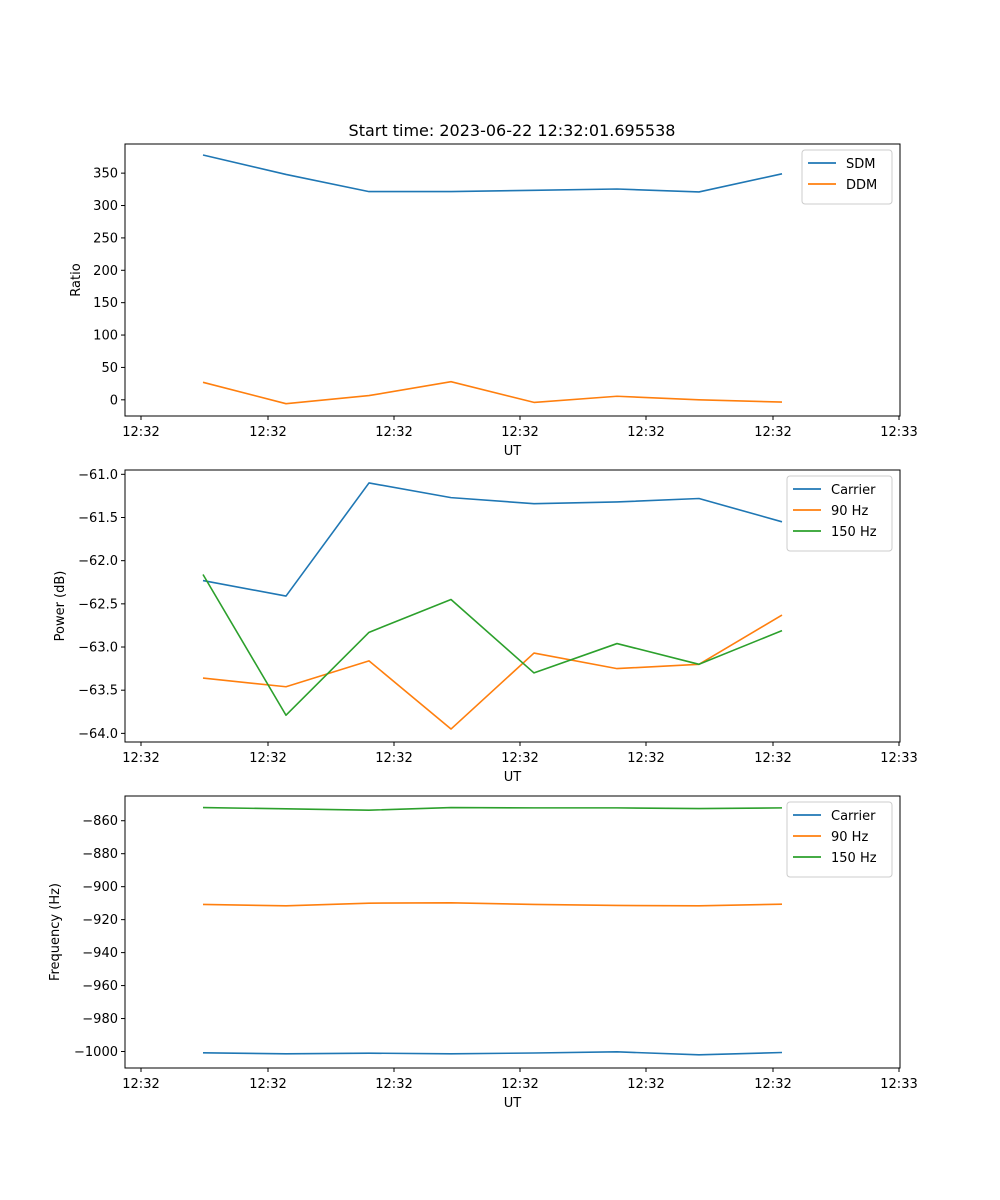  Describe the element at coordinates (98, 691) in the screenshot. I see `y-tick-label: −63.5` at that location.